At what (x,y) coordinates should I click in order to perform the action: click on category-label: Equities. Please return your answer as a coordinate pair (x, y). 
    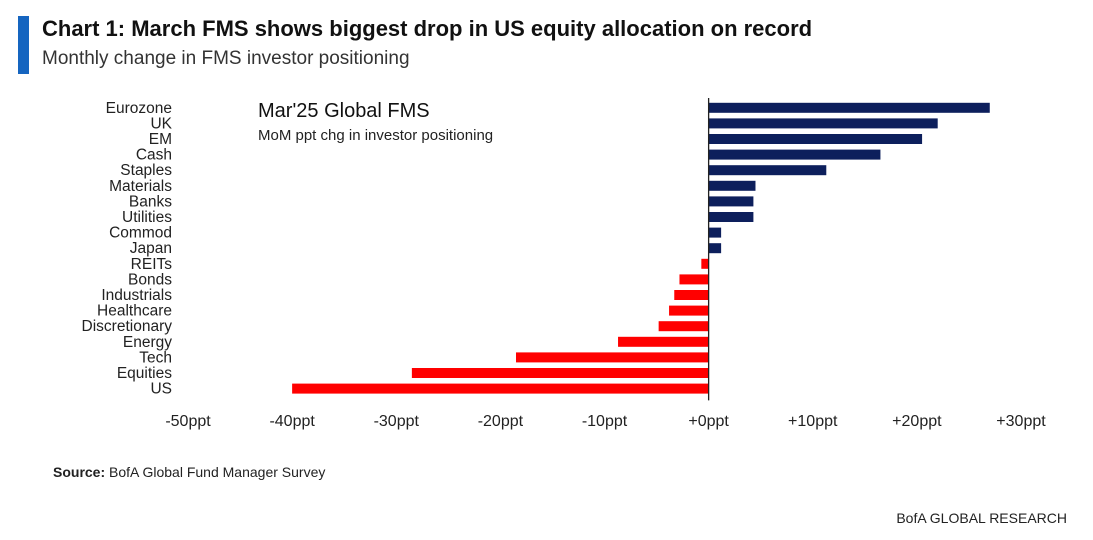
    Looking at the image, I should click on (144, 373).